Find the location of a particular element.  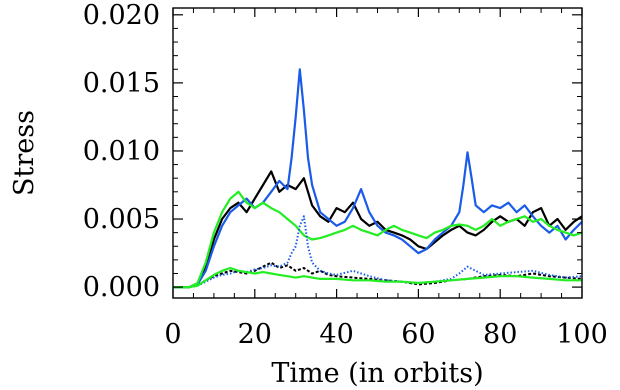

y-axis-title: Stress is located at coordinates (24, 153).